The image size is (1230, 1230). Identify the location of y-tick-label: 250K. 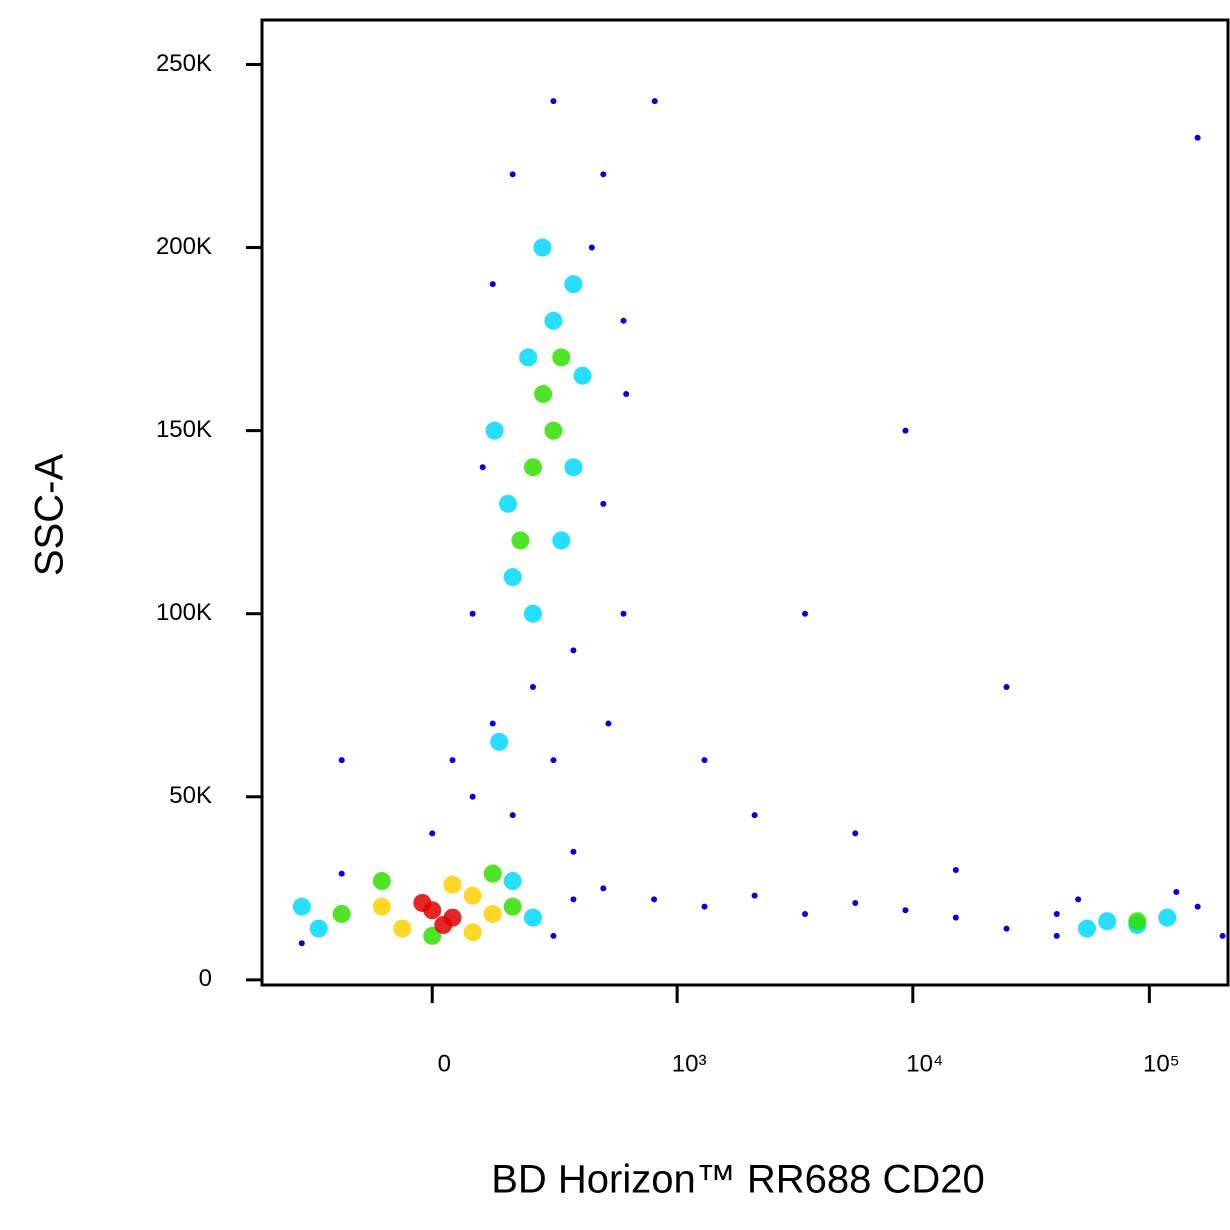
(184, 63).